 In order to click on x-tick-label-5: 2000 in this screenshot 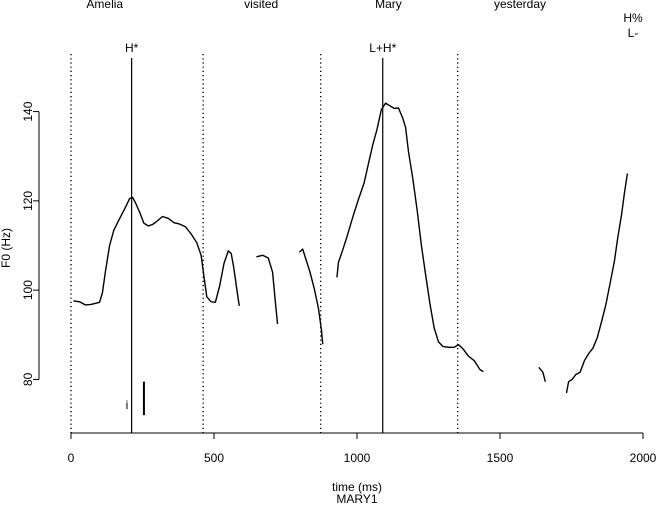, I will do `click(643, 458)`.